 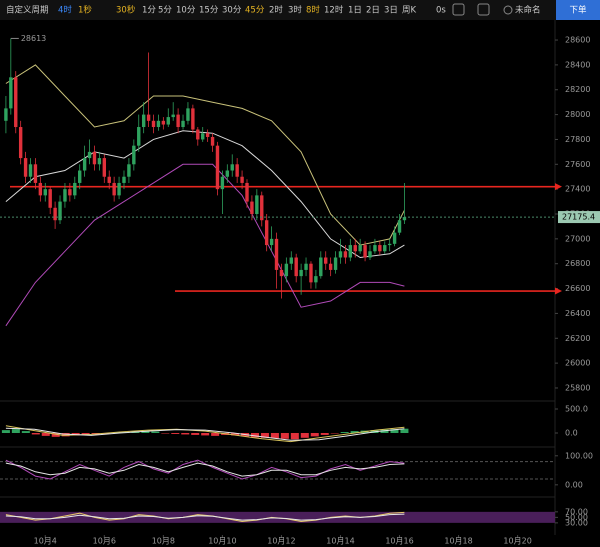 I want to click on x-tick-label: 10月6, so click(x=104, y=541).